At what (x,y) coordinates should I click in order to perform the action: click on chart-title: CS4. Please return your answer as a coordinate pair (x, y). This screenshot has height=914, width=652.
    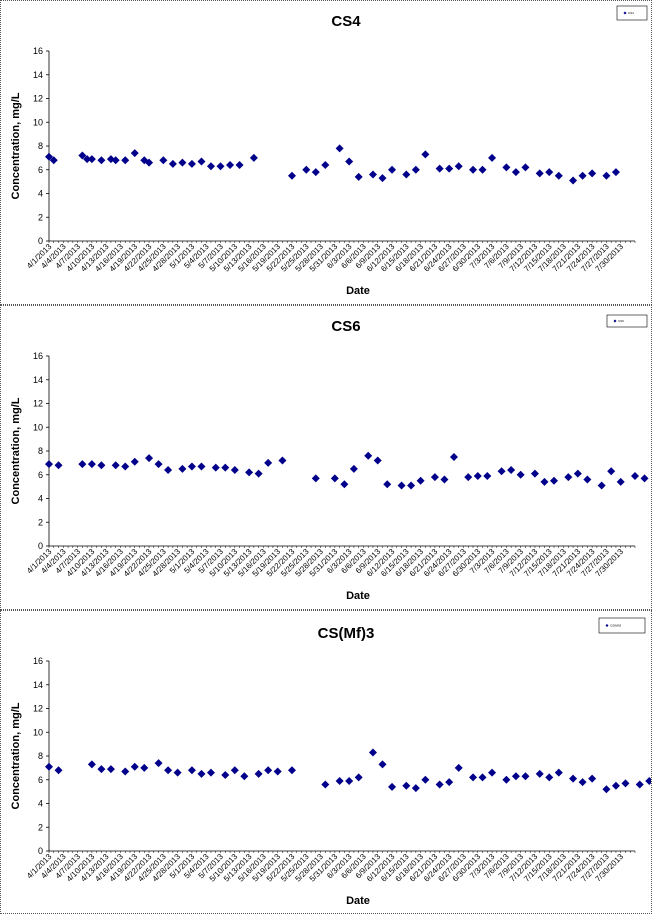
    Looking at the image, I should click on (346, 21).